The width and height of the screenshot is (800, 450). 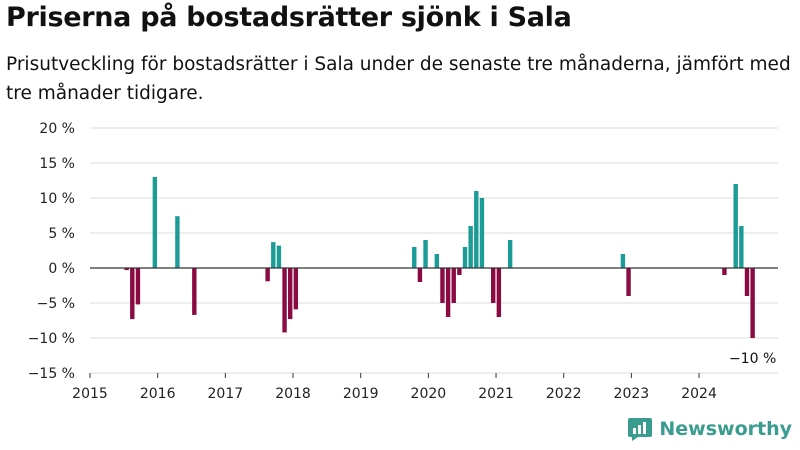 I want to click on y-tick-label: 20 %, so click(x=57, y=129).